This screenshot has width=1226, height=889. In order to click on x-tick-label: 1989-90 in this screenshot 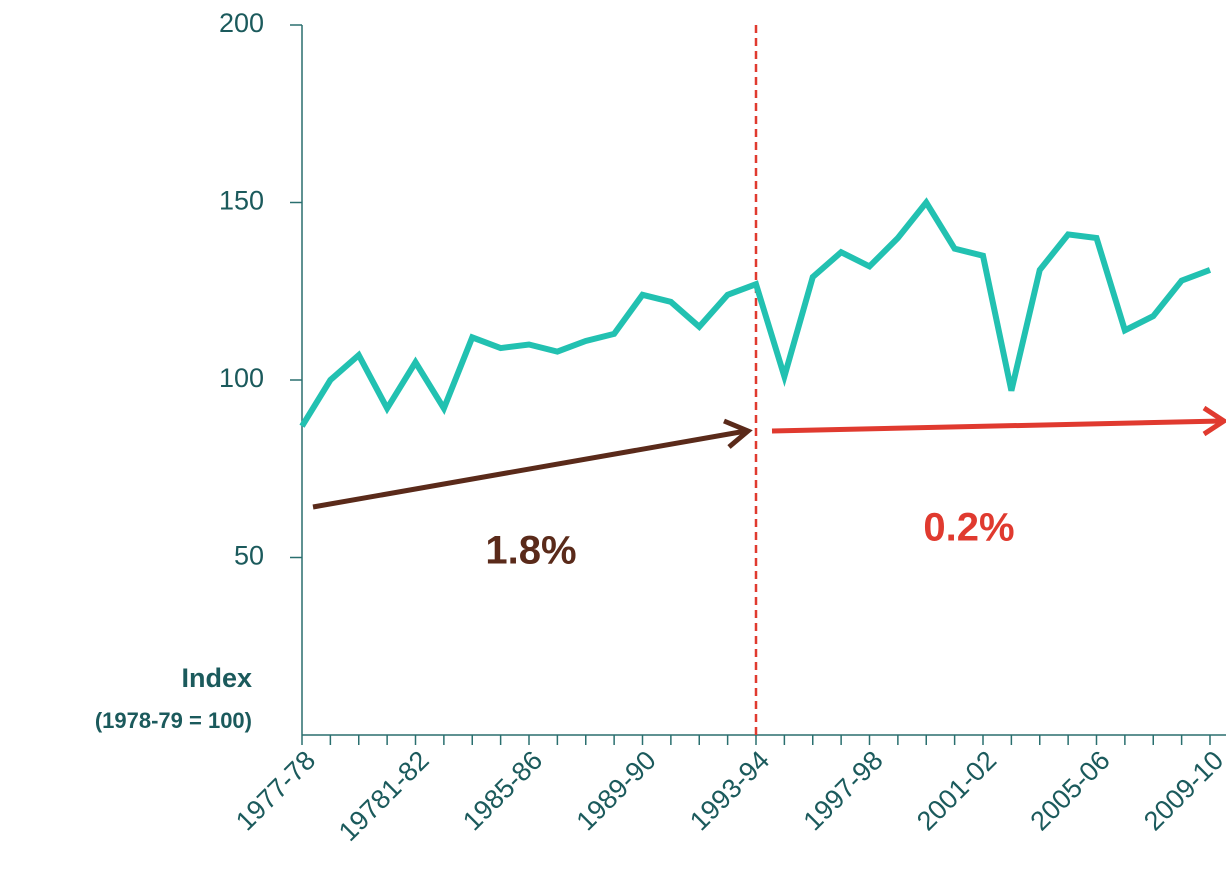, I will do `click(615, 790)`.